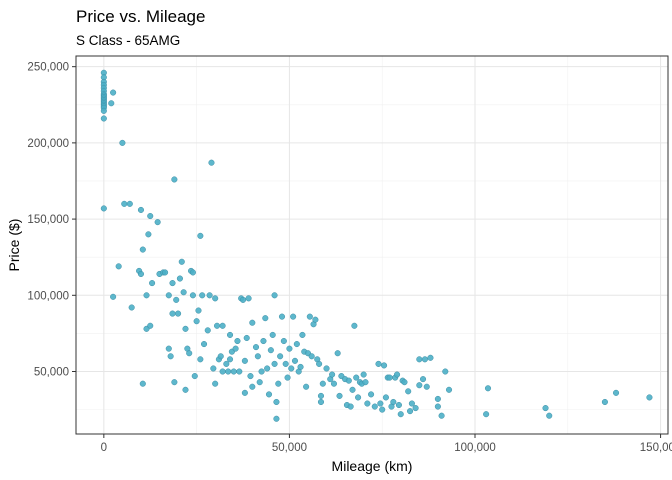 The height and width of the screenshot is (480, 672). I want to click on y-axis-ticks: 50,000 100,000 150,000 200,000 250,000, so click(51, 220).